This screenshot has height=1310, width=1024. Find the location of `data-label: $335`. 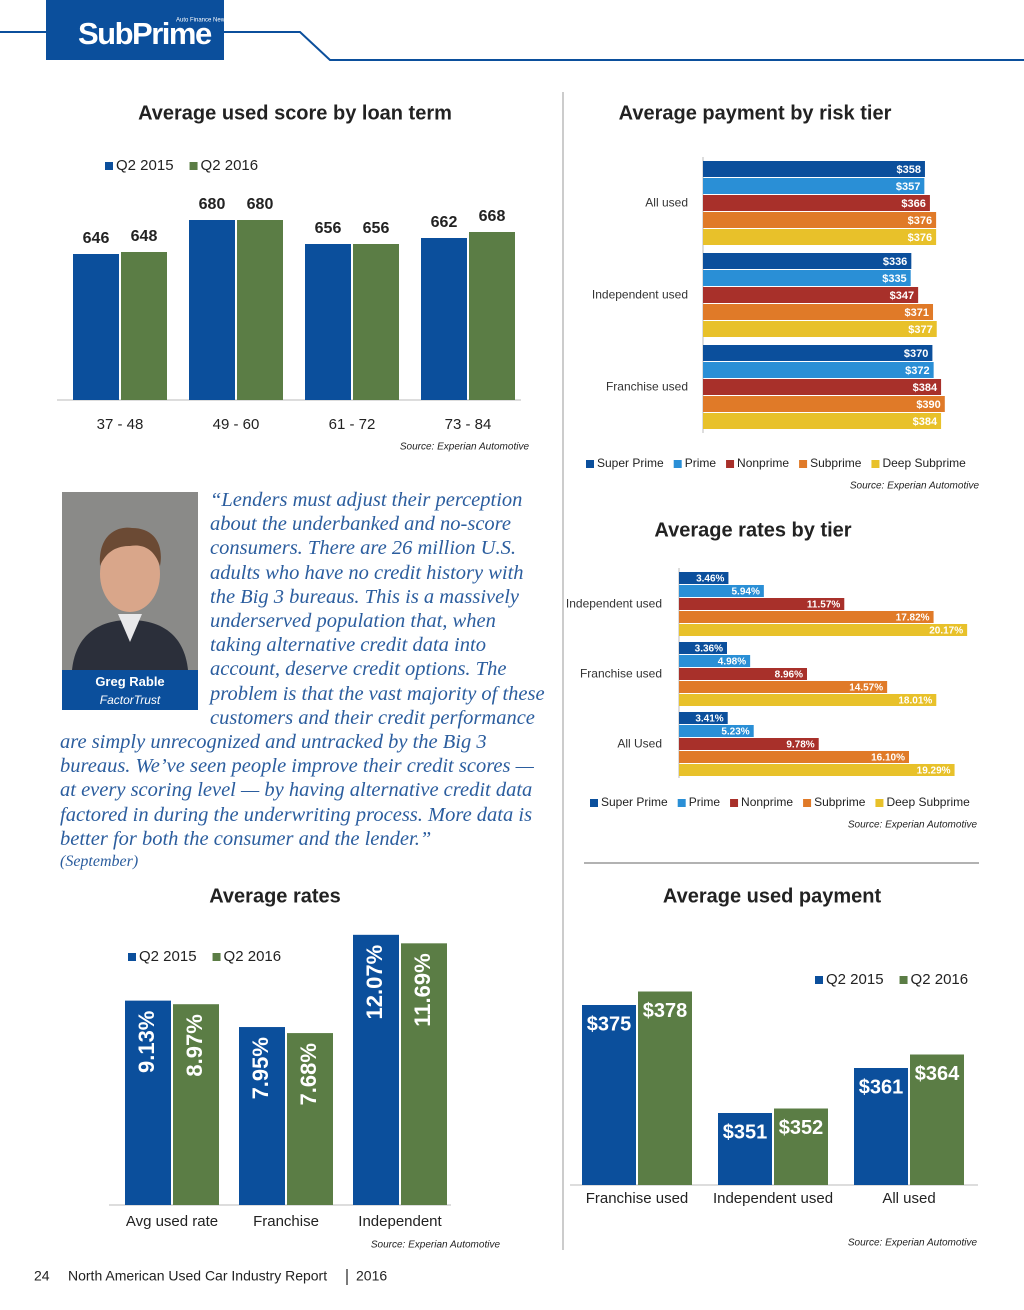

data-label: $335 is located at coordinates (894, 279).